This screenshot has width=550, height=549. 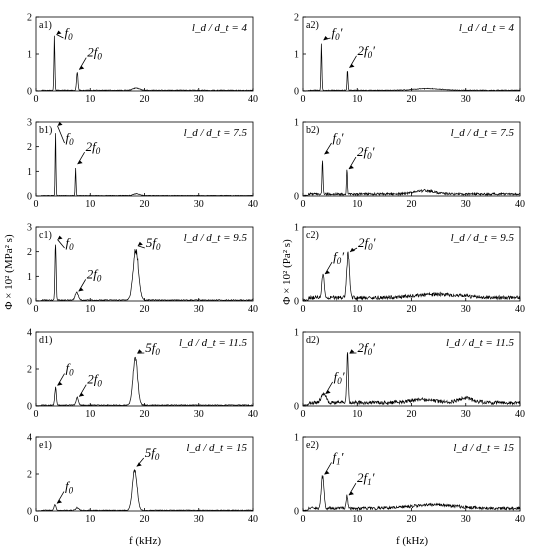 What do you see at coordinates (411, 276) in the screenshot?
I see `spectrum-line-c2` at bounding box center [411, 276].